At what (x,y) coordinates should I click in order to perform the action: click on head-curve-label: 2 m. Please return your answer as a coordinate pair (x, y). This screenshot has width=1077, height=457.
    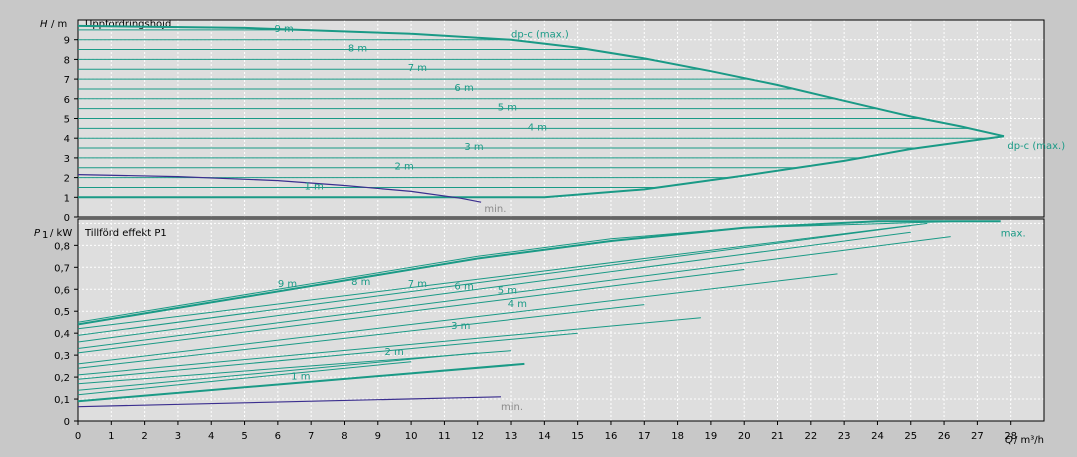
    Looking at the image, I should click on (403, 167).